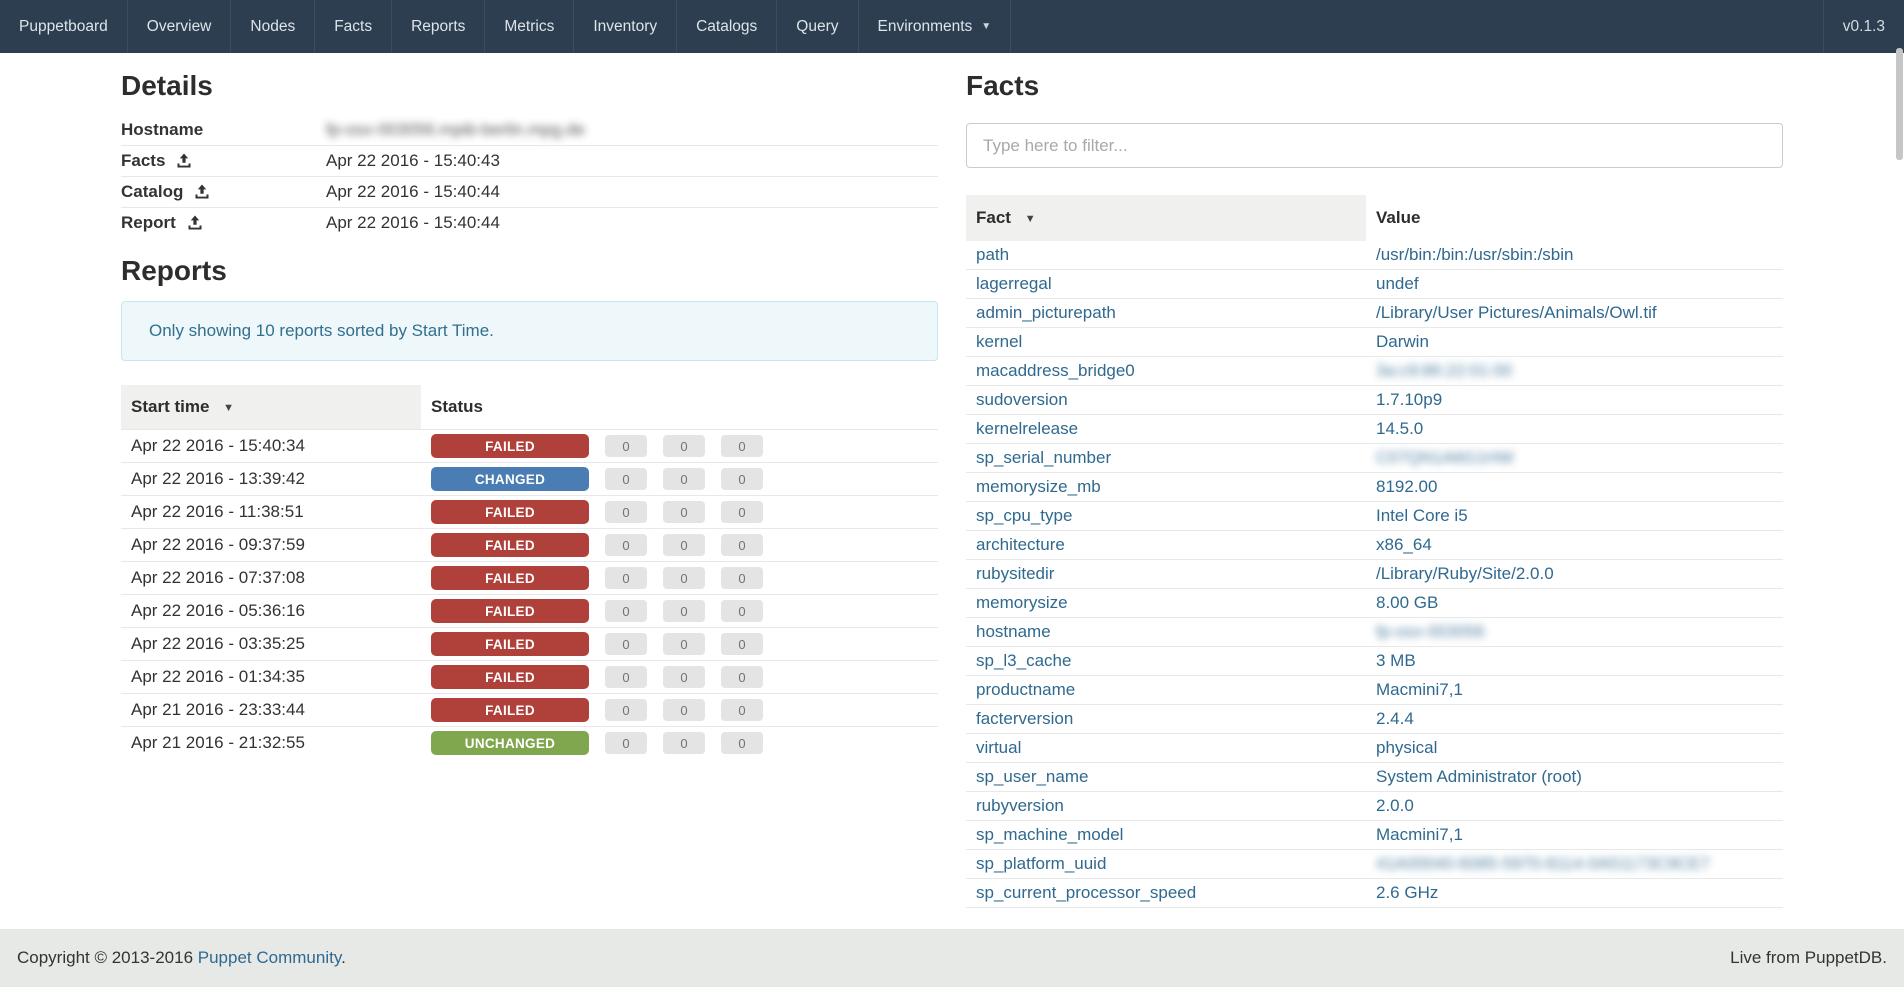 The width and height of the screenshot is (1904, 987). I want to click on report-row: Apr 22 2016 - 13:39:42 CHANGED 0 0 0, so click(529, 479).